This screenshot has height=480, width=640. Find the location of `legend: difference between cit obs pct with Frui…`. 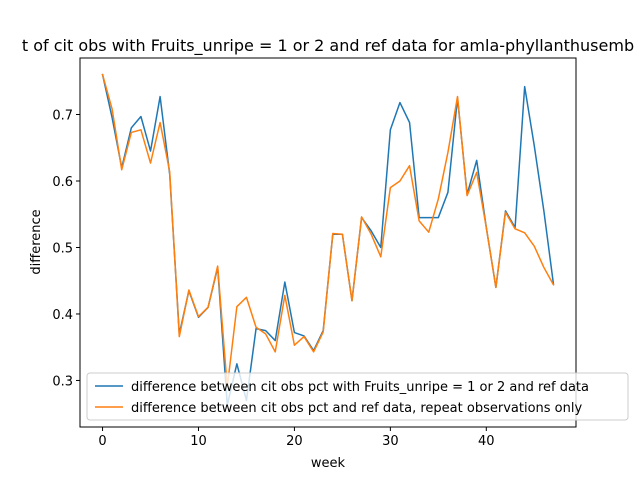

legend: difference between cit obs pct with Frui… is located at coordinates (357, 396).